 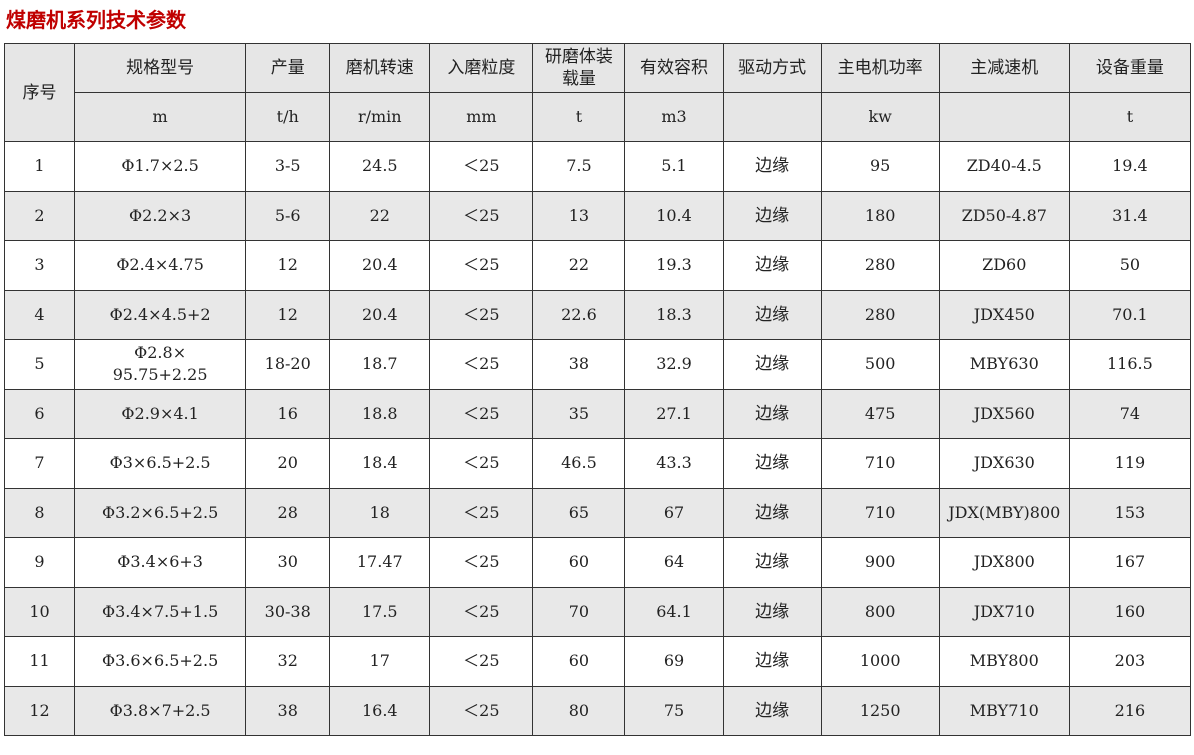 What do you see at coordinates (288, 117) in the screenshot?
I see `column-unit: t/h` at bounding box center [288, 117].